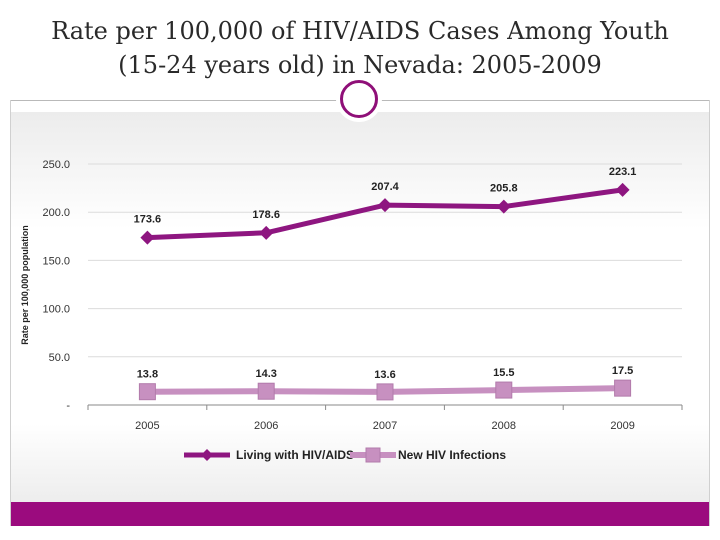 The height and width of the screenshot is (540, 720). Describe the element at coordinates (25, 285) in the screenshot. I see `y-axis-title: Rate per 100,000 population` at that location.